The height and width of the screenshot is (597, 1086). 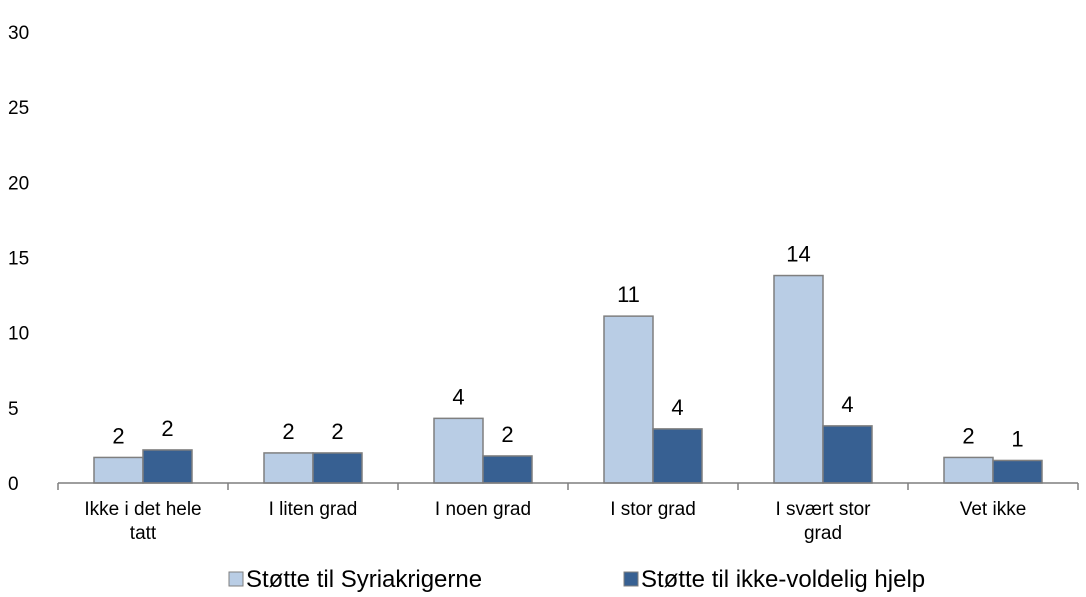 I want to click on x-category-label: I noen grad, so click(x=483, y=509).